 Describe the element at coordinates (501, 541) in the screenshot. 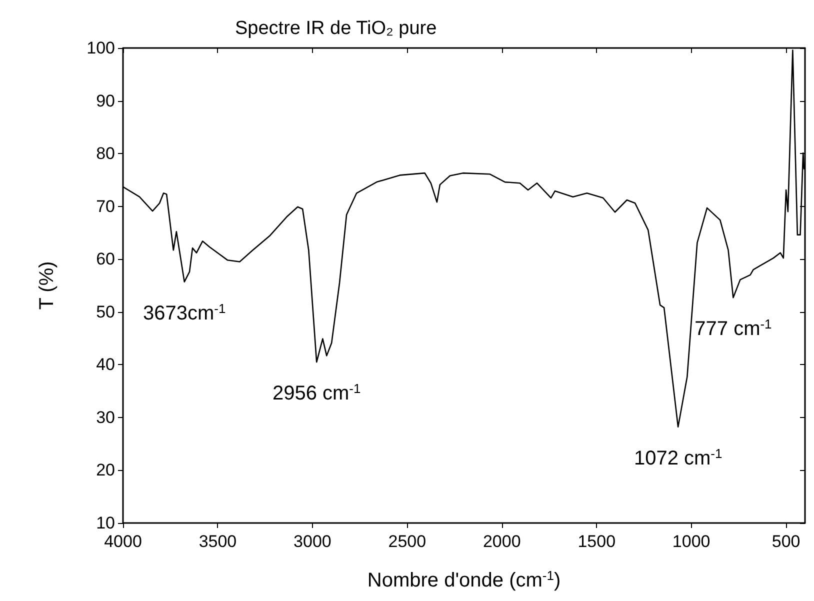

I see `x-tick-label: 2000` at that location.